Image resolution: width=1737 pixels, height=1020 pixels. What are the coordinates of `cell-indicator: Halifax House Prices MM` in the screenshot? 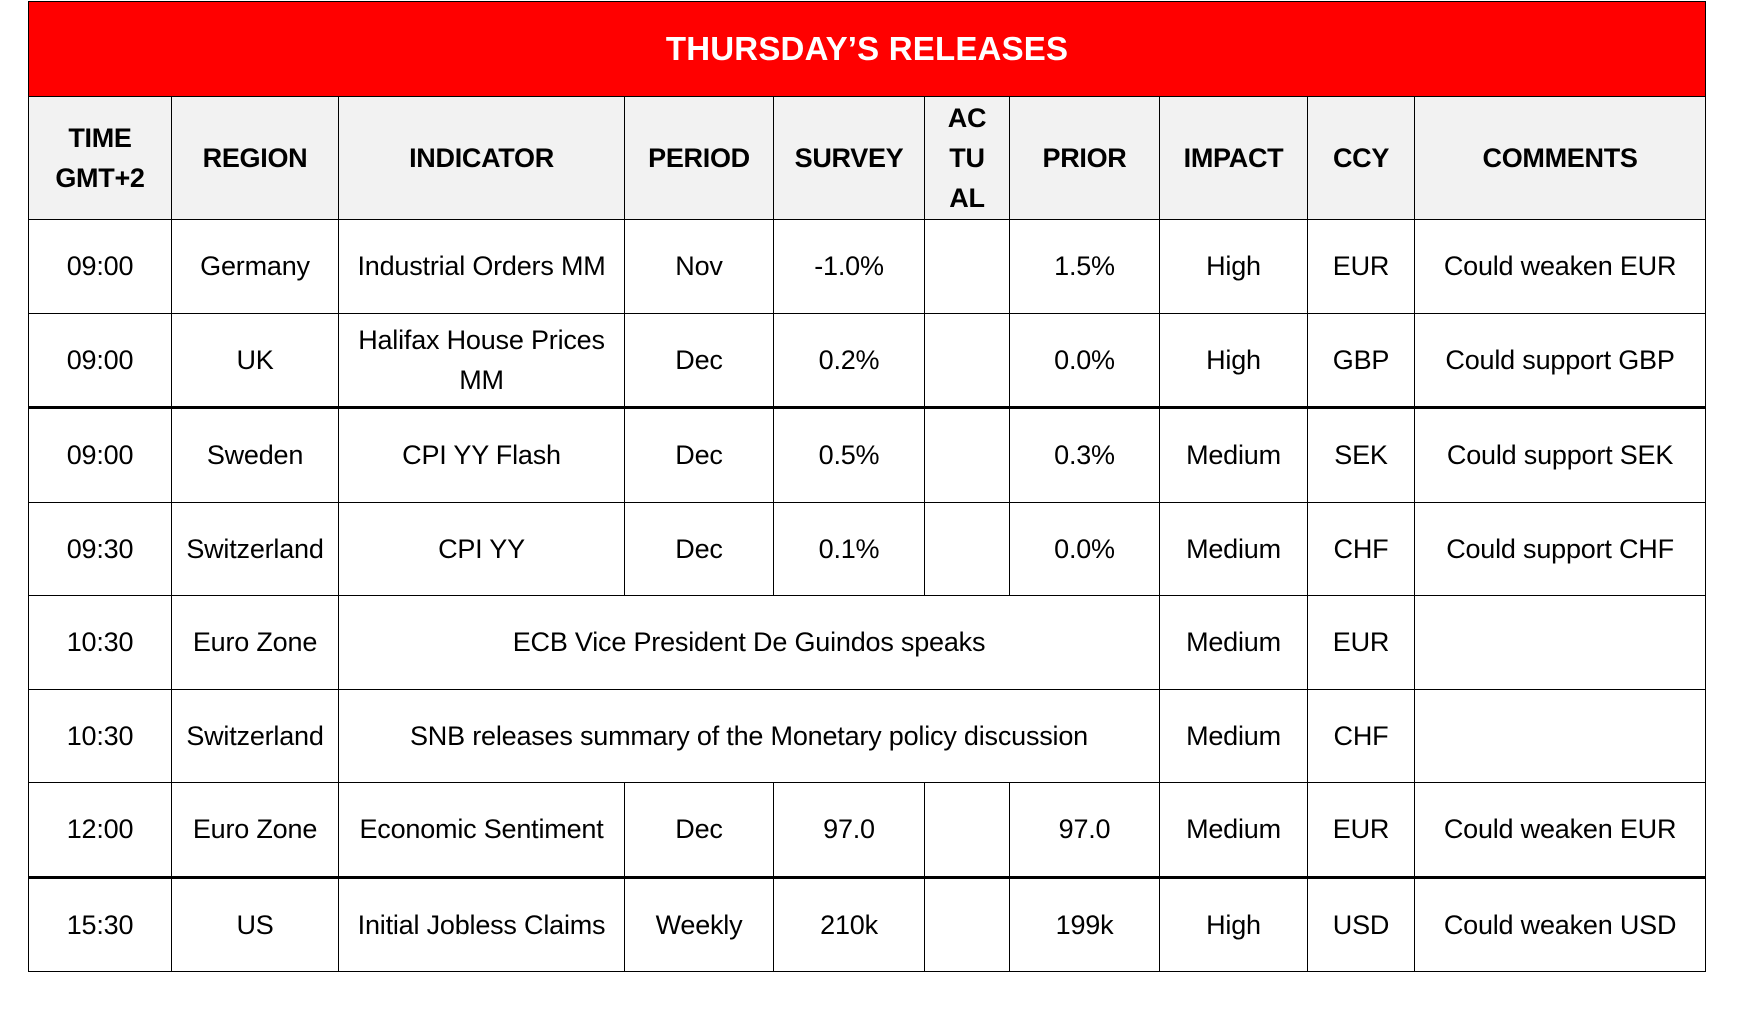 It's located at (481, 360).